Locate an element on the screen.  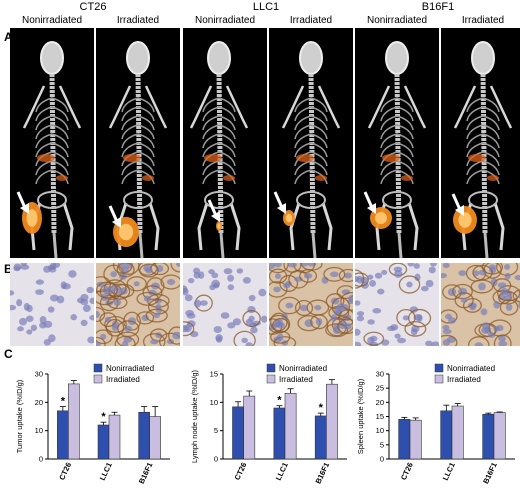
group-title-b16f1: B16F1 is located at coordinates (438, 7).